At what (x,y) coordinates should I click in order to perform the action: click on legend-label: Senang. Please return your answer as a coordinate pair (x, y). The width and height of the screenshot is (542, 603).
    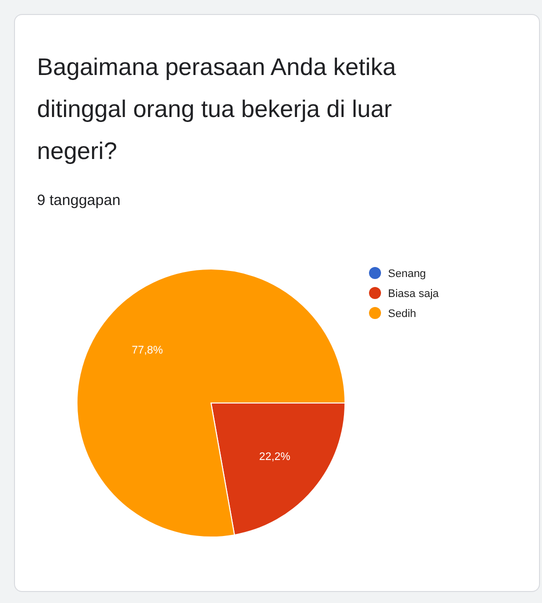
    Looking at the image, I should click on (407, 274).